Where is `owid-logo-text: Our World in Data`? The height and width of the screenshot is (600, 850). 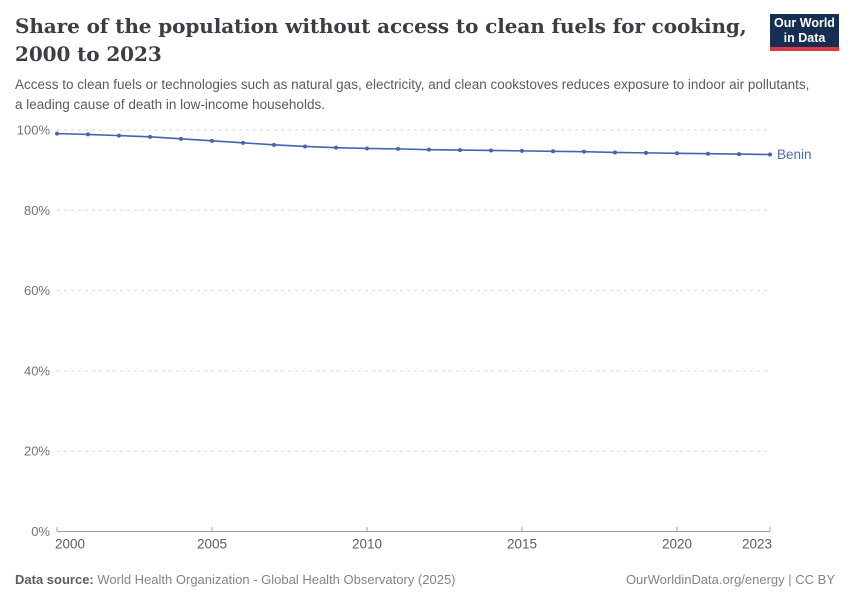 owid-logo-text: Our World in Data is located at coordinates (804, 30).